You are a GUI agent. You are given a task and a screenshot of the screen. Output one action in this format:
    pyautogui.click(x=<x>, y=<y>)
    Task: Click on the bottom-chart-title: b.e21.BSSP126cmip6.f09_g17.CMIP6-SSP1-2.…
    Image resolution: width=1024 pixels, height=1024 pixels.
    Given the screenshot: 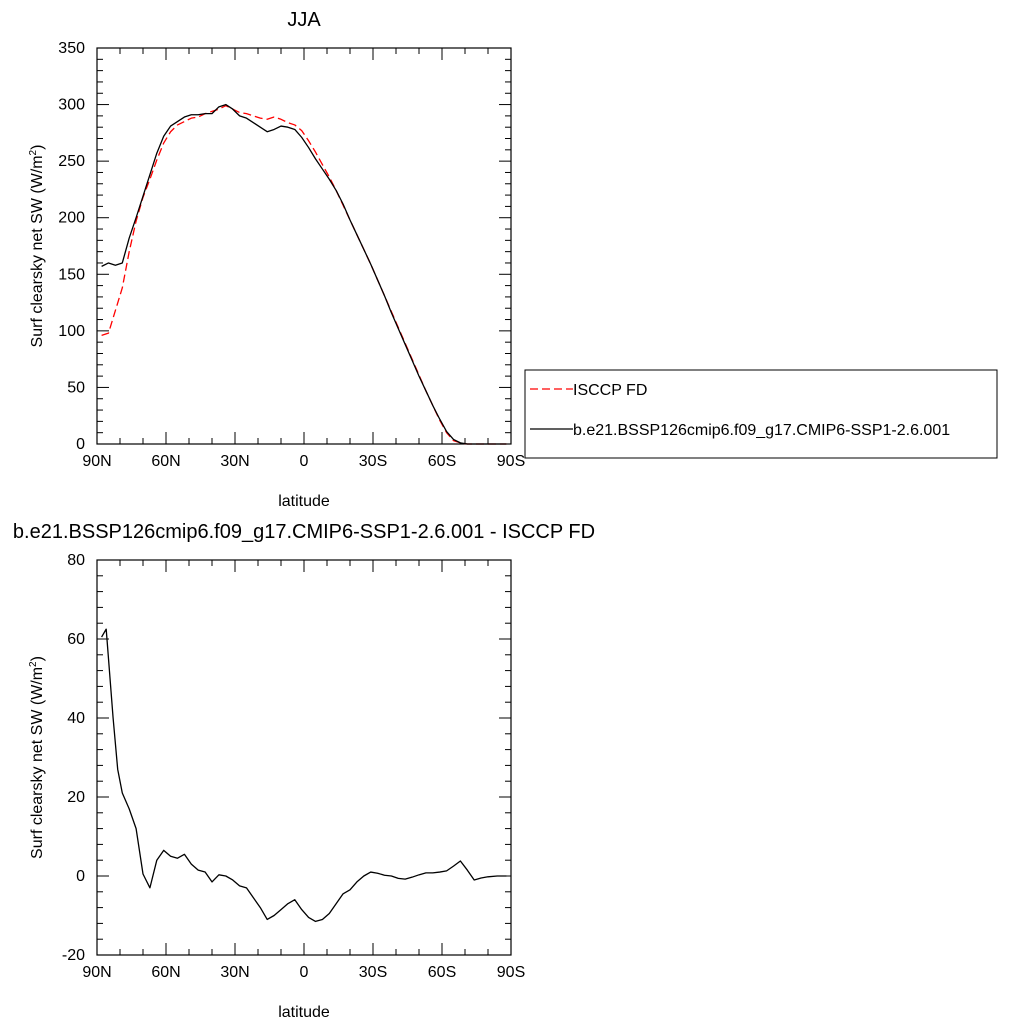 What is the action you would take?
    pyautogui.click(x=304, y=532)
    